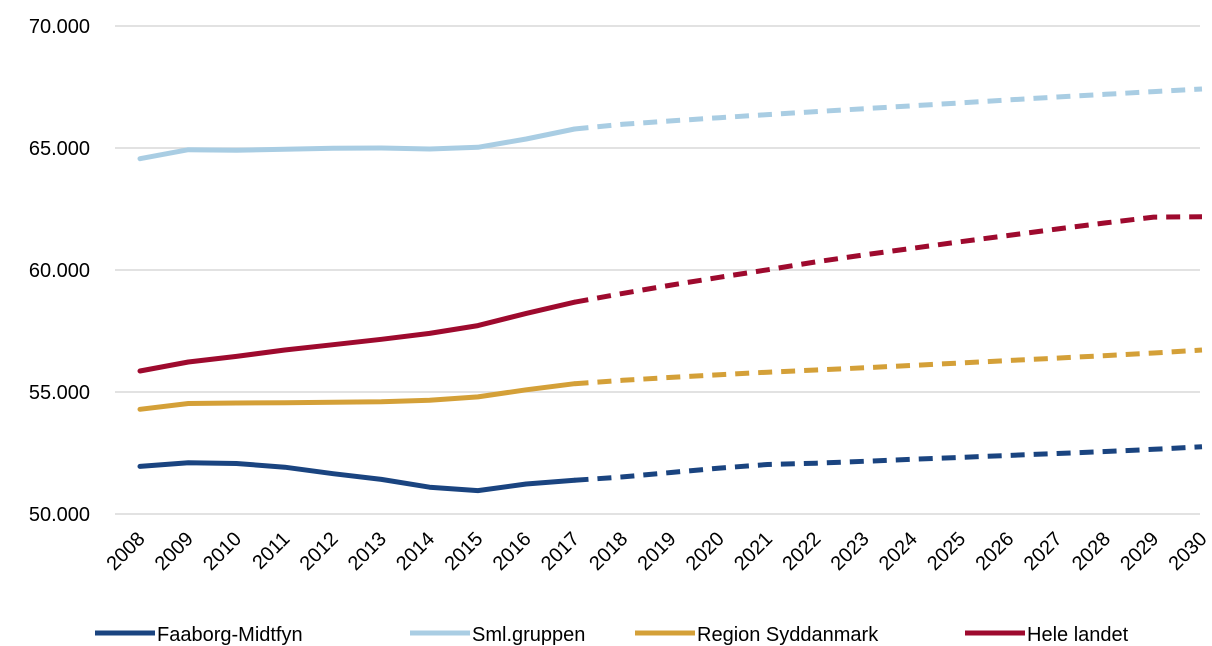 This screenshot has width=1212, height=646. Describe the element at coordinates (801, 551) in the screenshot. I see `x-tick-label: 2022` at that location.